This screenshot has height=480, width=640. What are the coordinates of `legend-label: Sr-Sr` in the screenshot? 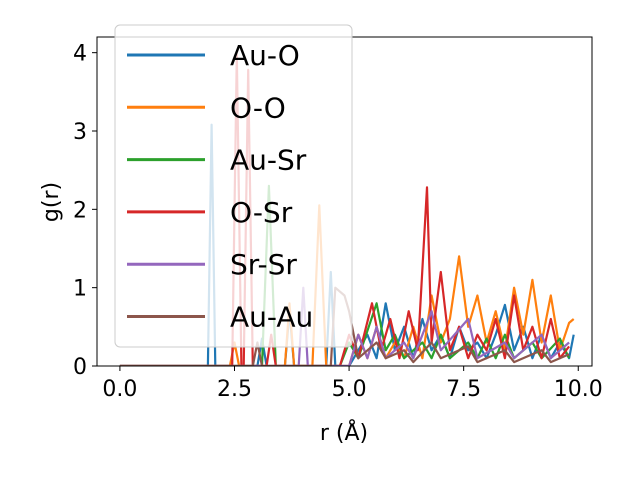 It's located at (263, 264).